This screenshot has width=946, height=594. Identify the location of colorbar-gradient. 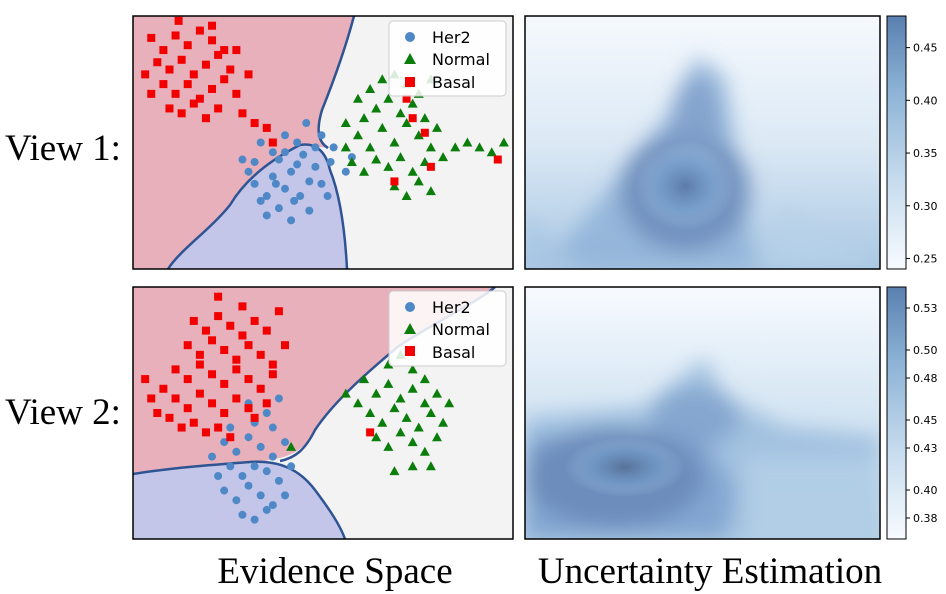
(896, 413).